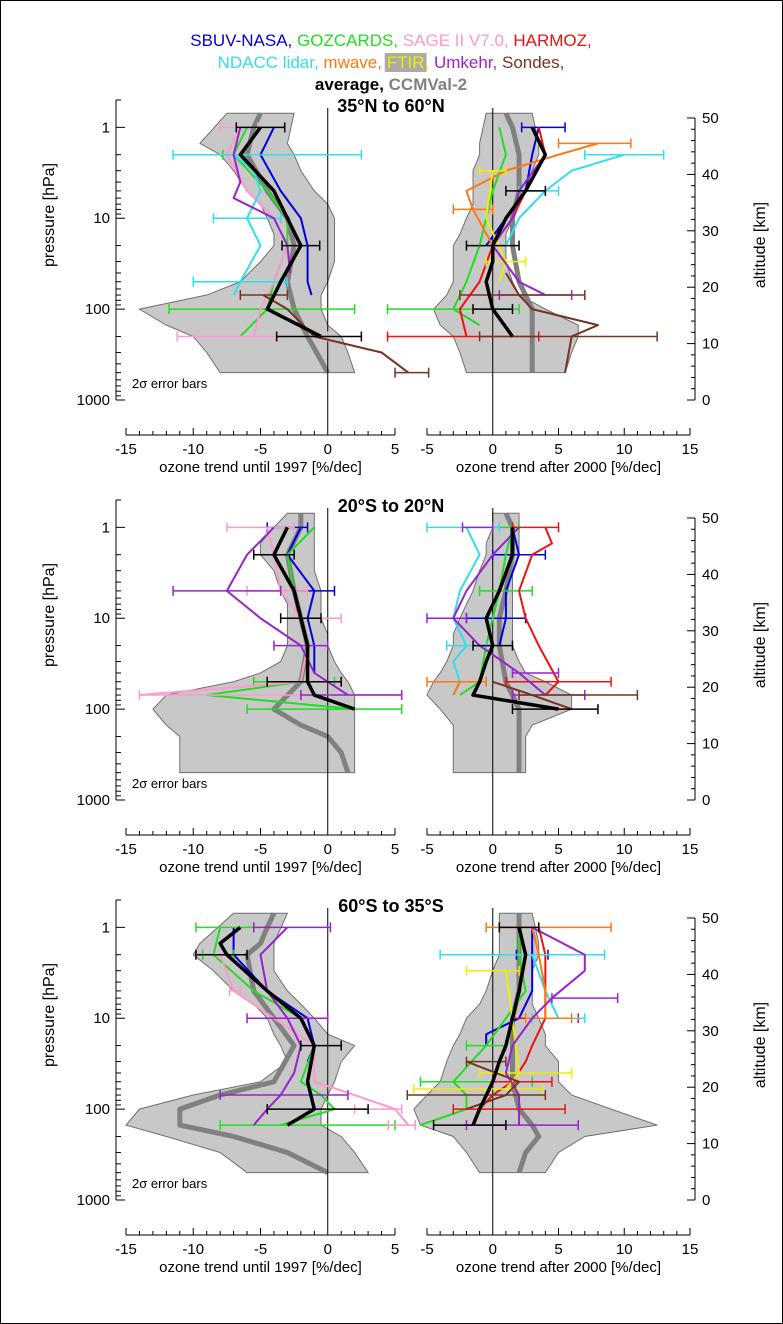  Describe the element at coordinates (239, 40) in the screenshot. I see `legend-entry-sbuv-nasa: SBUV-NASA` at that location.